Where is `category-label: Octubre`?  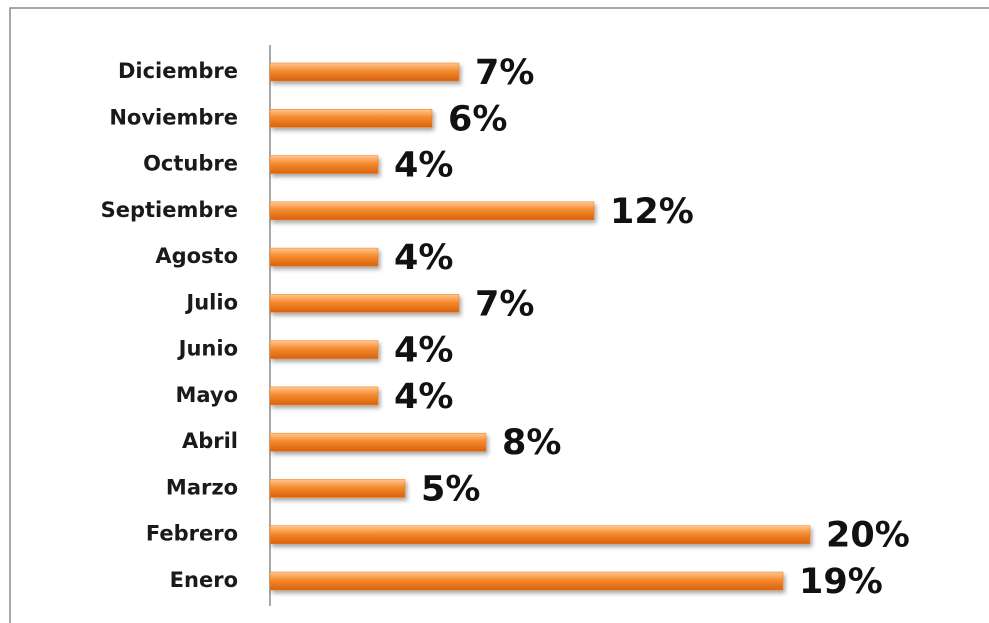 category-label: Octubre is located at coordinates (190, 164).